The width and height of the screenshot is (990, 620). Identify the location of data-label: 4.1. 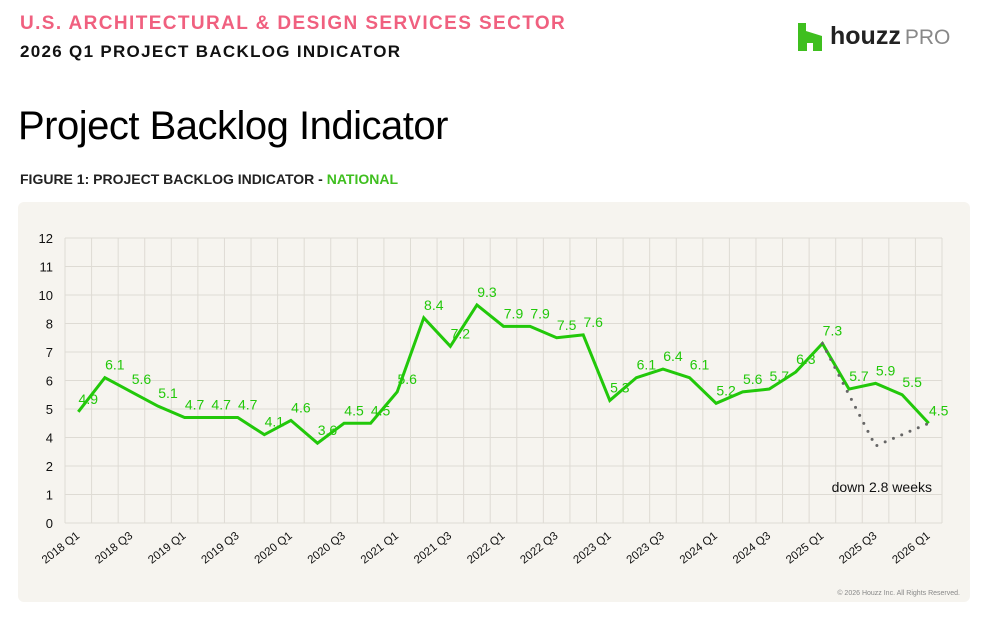
(275, 422).